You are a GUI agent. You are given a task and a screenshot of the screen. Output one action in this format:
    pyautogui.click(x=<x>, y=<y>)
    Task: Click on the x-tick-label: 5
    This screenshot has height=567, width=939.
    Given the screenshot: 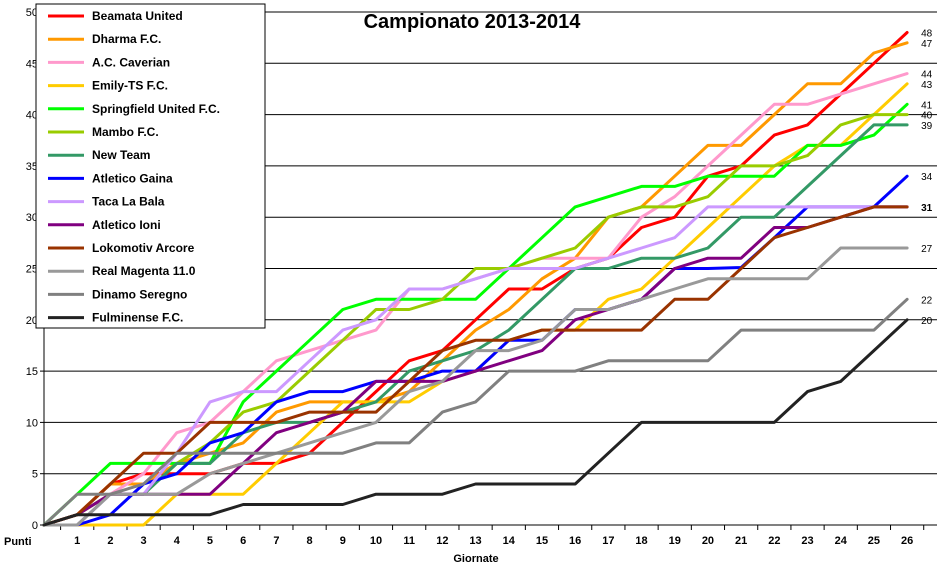 What is the action you would take?
    pyautogui.click(x=210, y=541)
    